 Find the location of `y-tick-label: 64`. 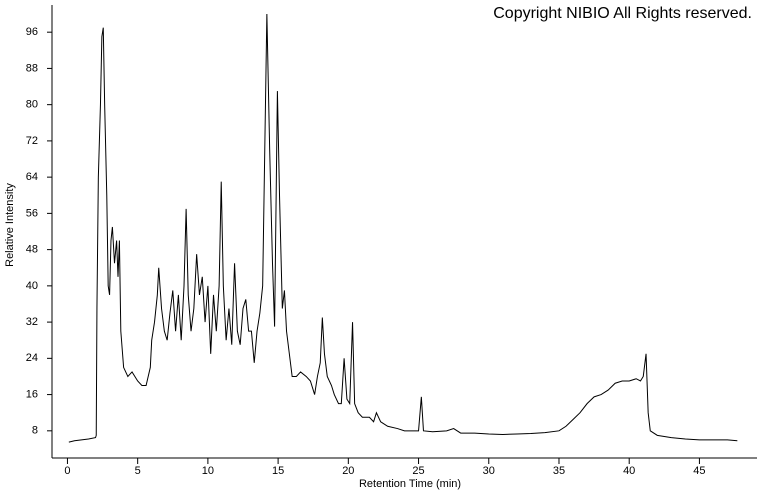

y-tick-label: 64 is located at coordinates (32, 177).